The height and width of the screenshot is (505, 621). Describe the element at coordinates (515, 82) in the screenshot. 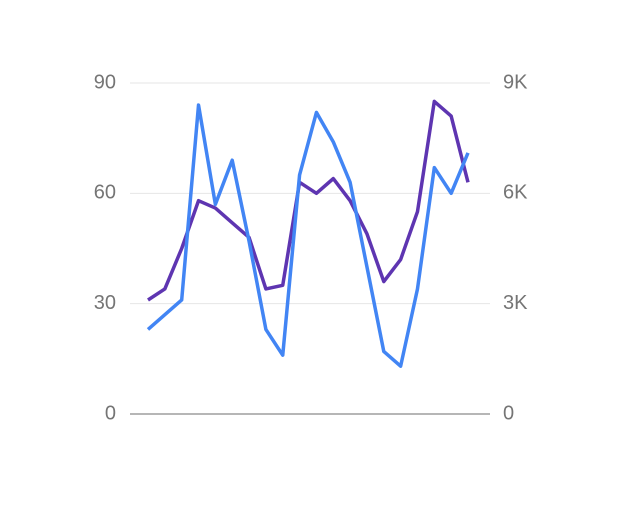

I see `y2-tick-label: 9K` at that location.